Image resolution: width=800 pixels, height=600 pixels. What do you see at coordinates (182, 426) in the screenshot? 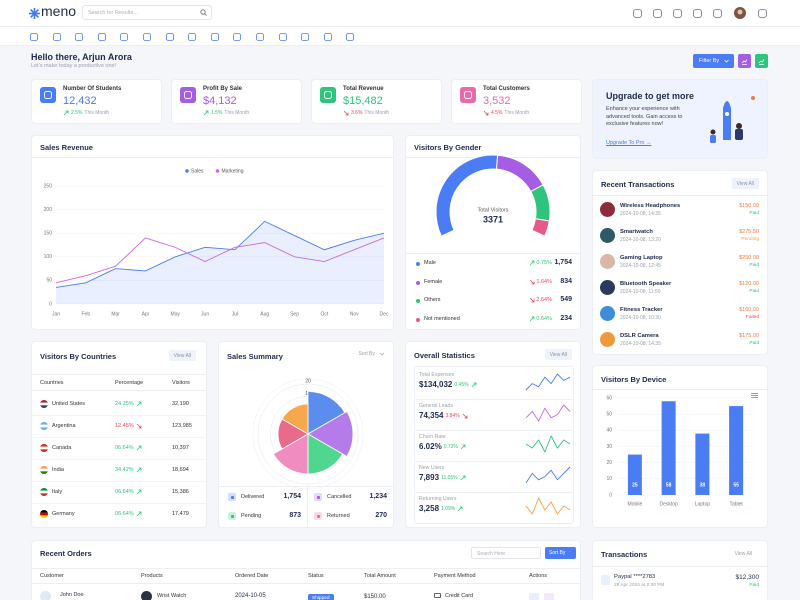
I see `country-visitors: 123,985` at bounding box center [182, 426].